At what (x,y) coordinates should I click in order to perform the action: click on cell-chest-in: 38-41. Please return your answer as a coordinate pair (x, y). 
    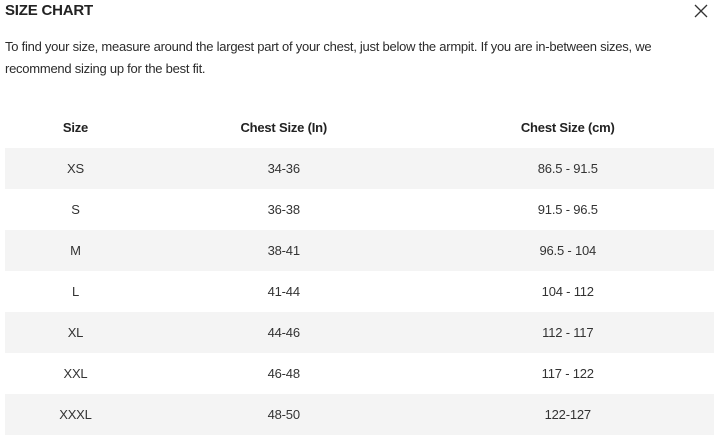
    Looking at the image, I should click on (283, 250).